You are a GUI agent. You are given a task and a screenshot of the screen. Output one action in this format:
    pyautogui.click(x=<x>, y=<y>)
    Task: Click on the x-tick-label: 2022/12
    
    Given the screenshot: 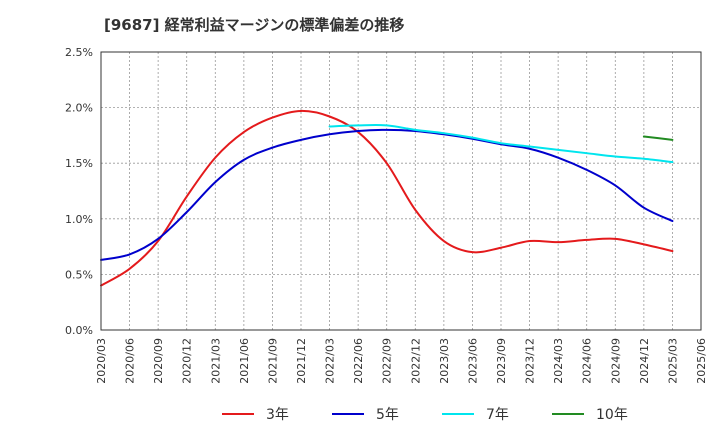 What is the action you would take?
    pyautogui.click(x=415, y=361)
    